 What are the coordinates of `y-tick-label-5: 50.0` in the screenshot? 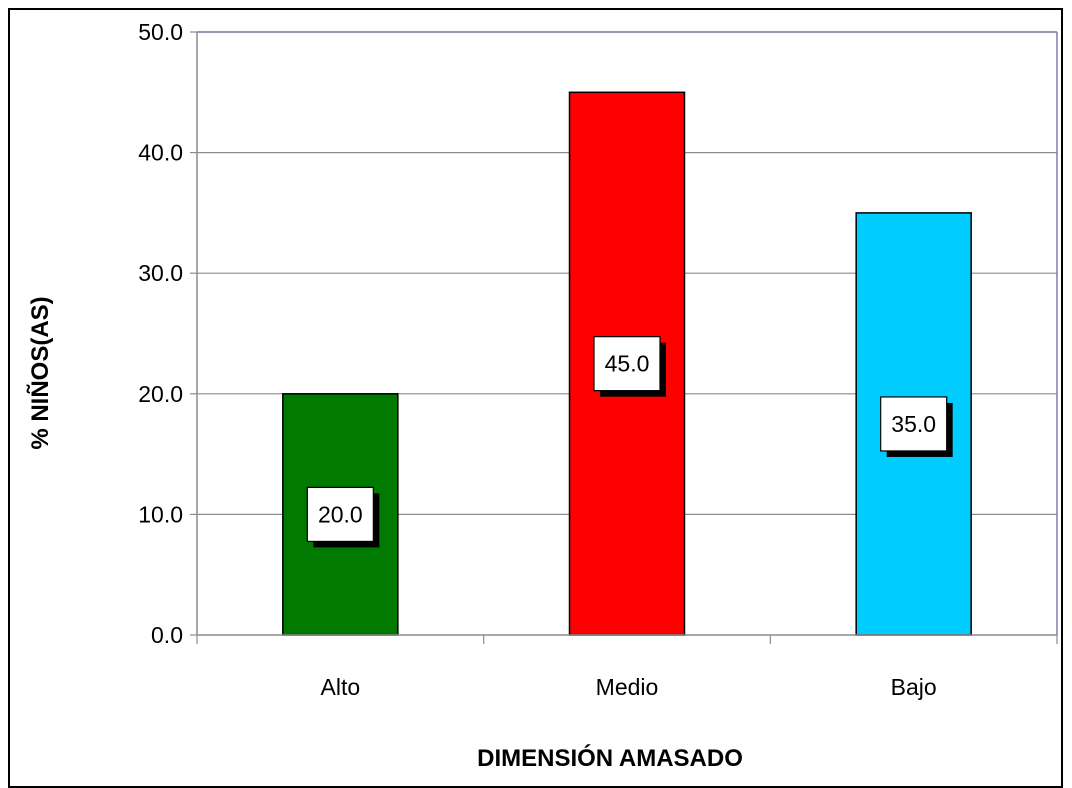 It's located at (160, 32).